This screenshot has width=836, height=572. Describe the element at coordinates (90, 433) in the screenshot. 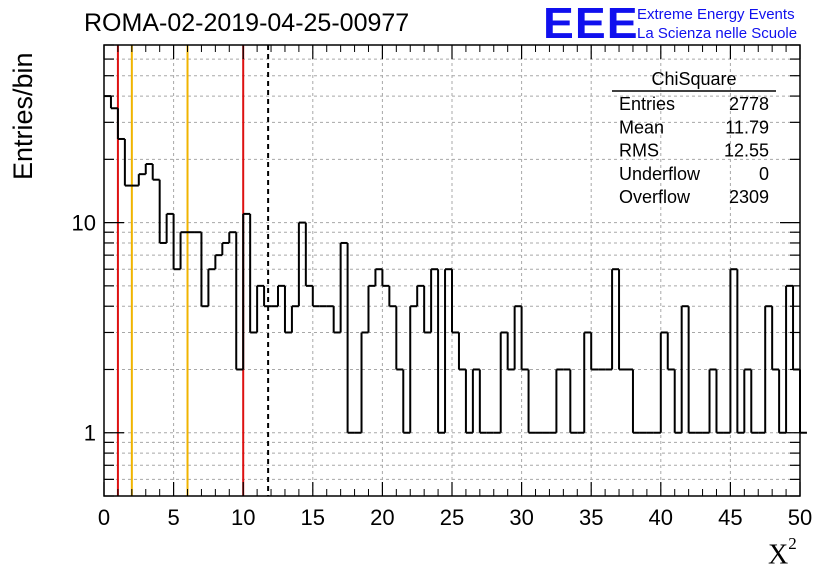

I see `y-tick-label: 1` at that location.